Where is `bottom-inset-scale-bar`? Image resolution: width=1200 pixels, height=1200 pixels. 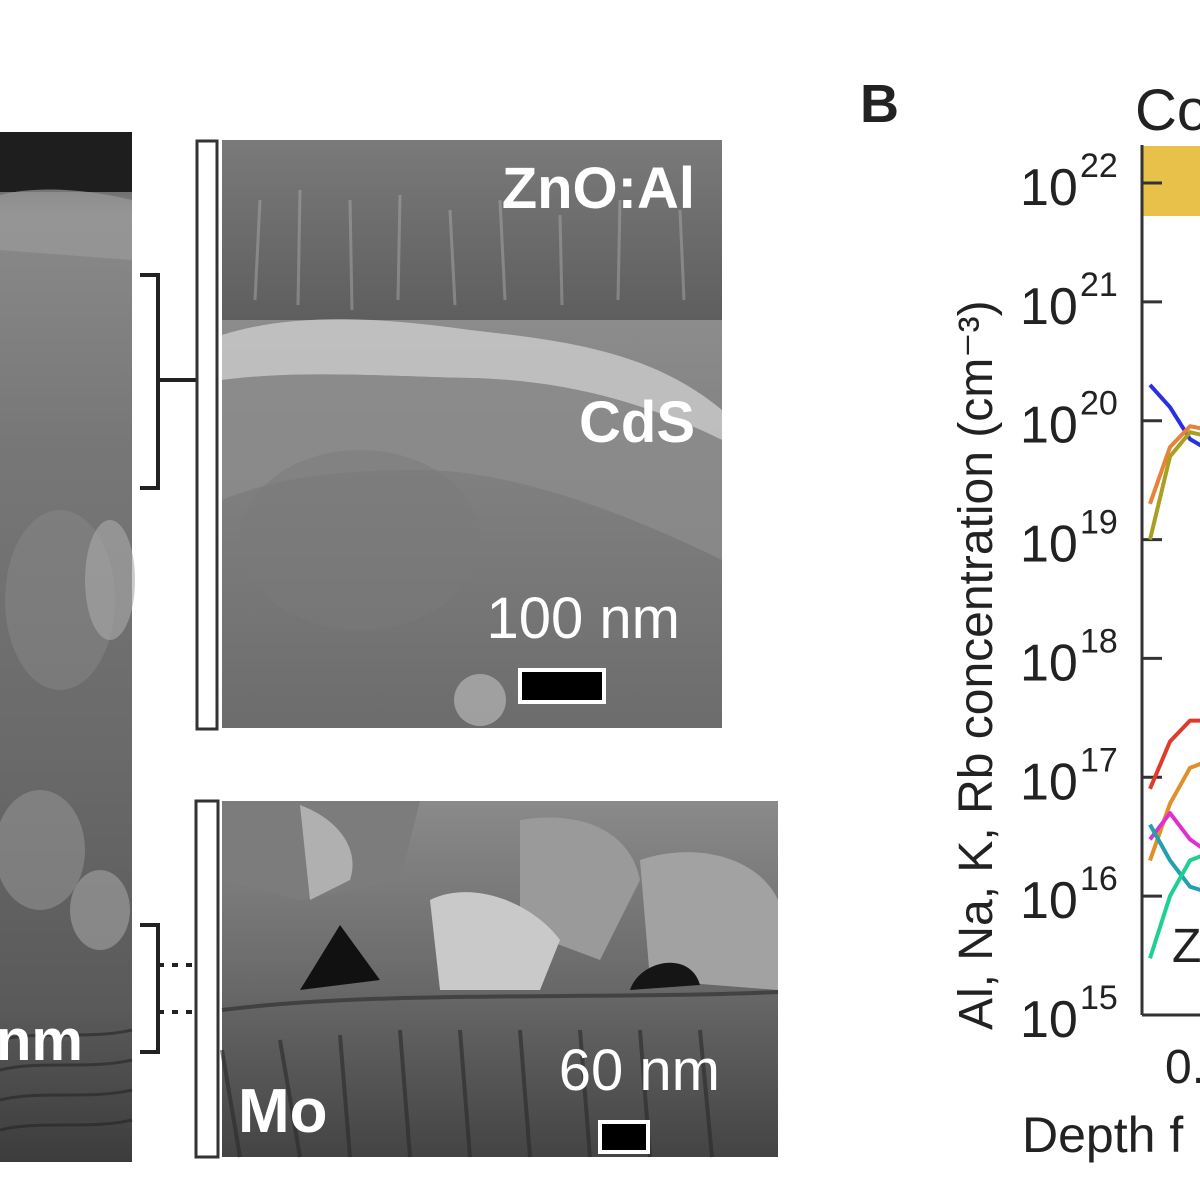
bottom-inset-scale-bar is located at coordinates (207, 979).